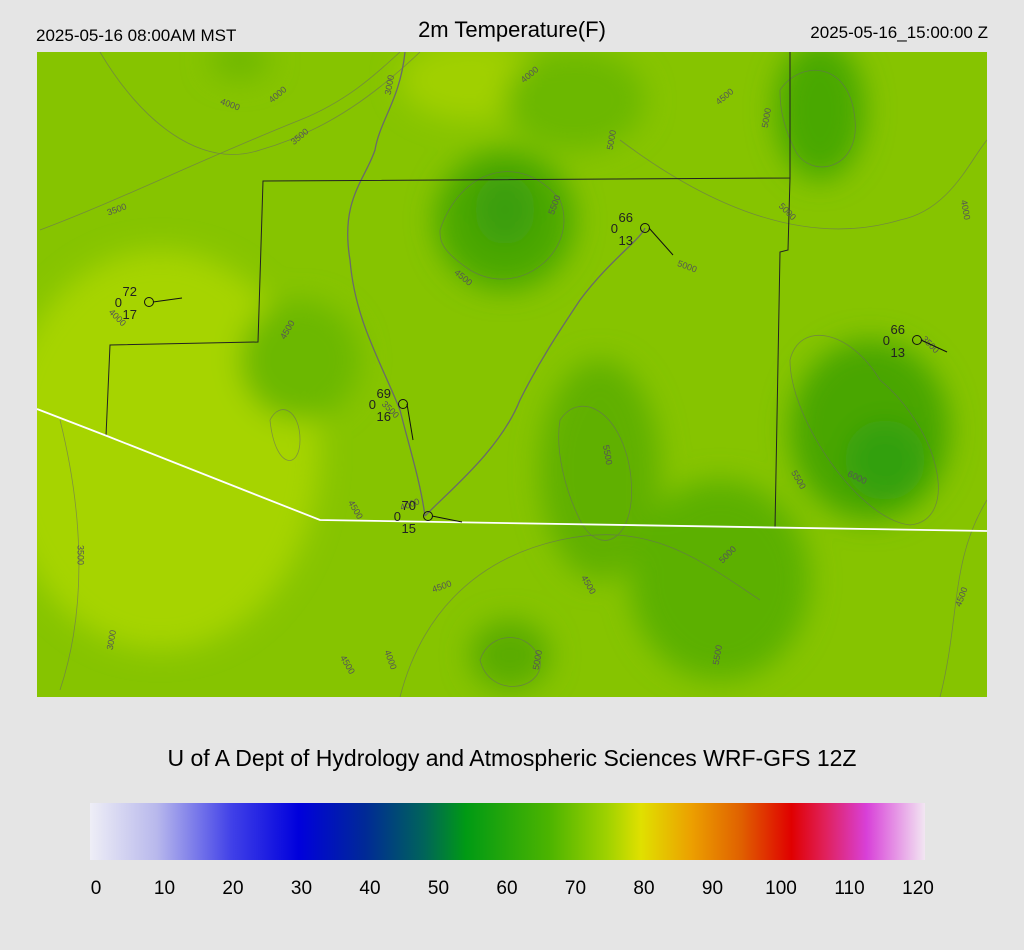 The image size is (1024, 950). I want to click on colorbar-tick-label: 60, so click(506, 888).